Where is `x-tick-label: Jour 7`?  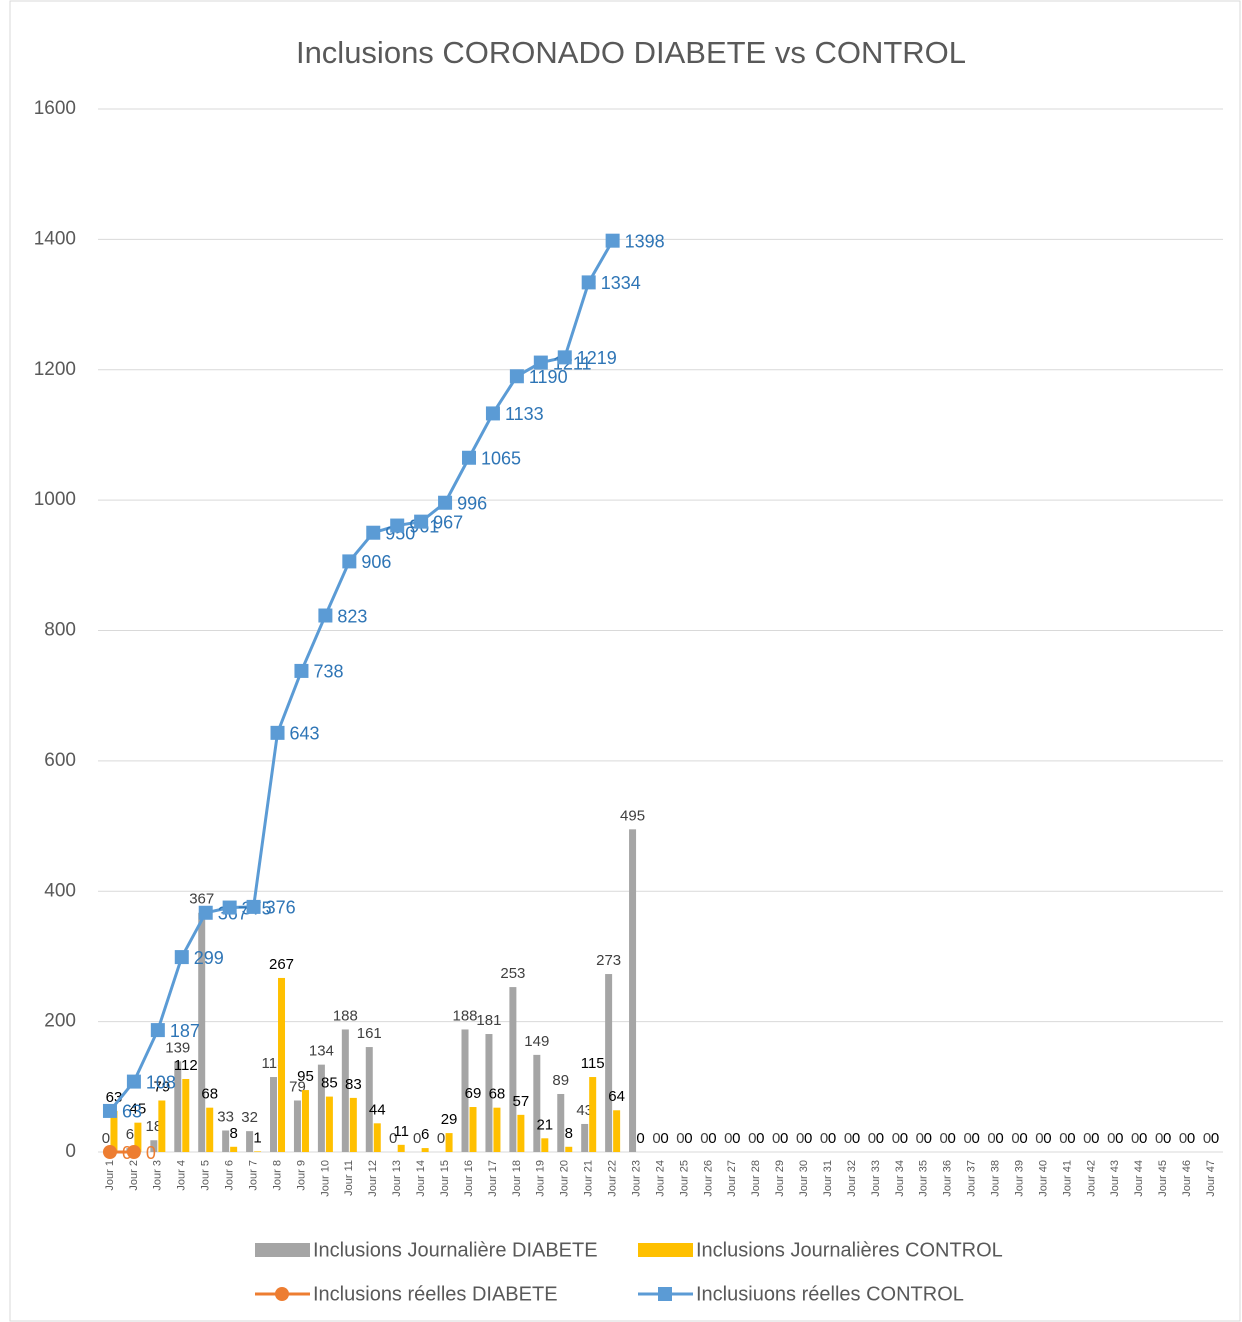 x-tick-label: Jour 7 is located at coordinates (253, 1175).